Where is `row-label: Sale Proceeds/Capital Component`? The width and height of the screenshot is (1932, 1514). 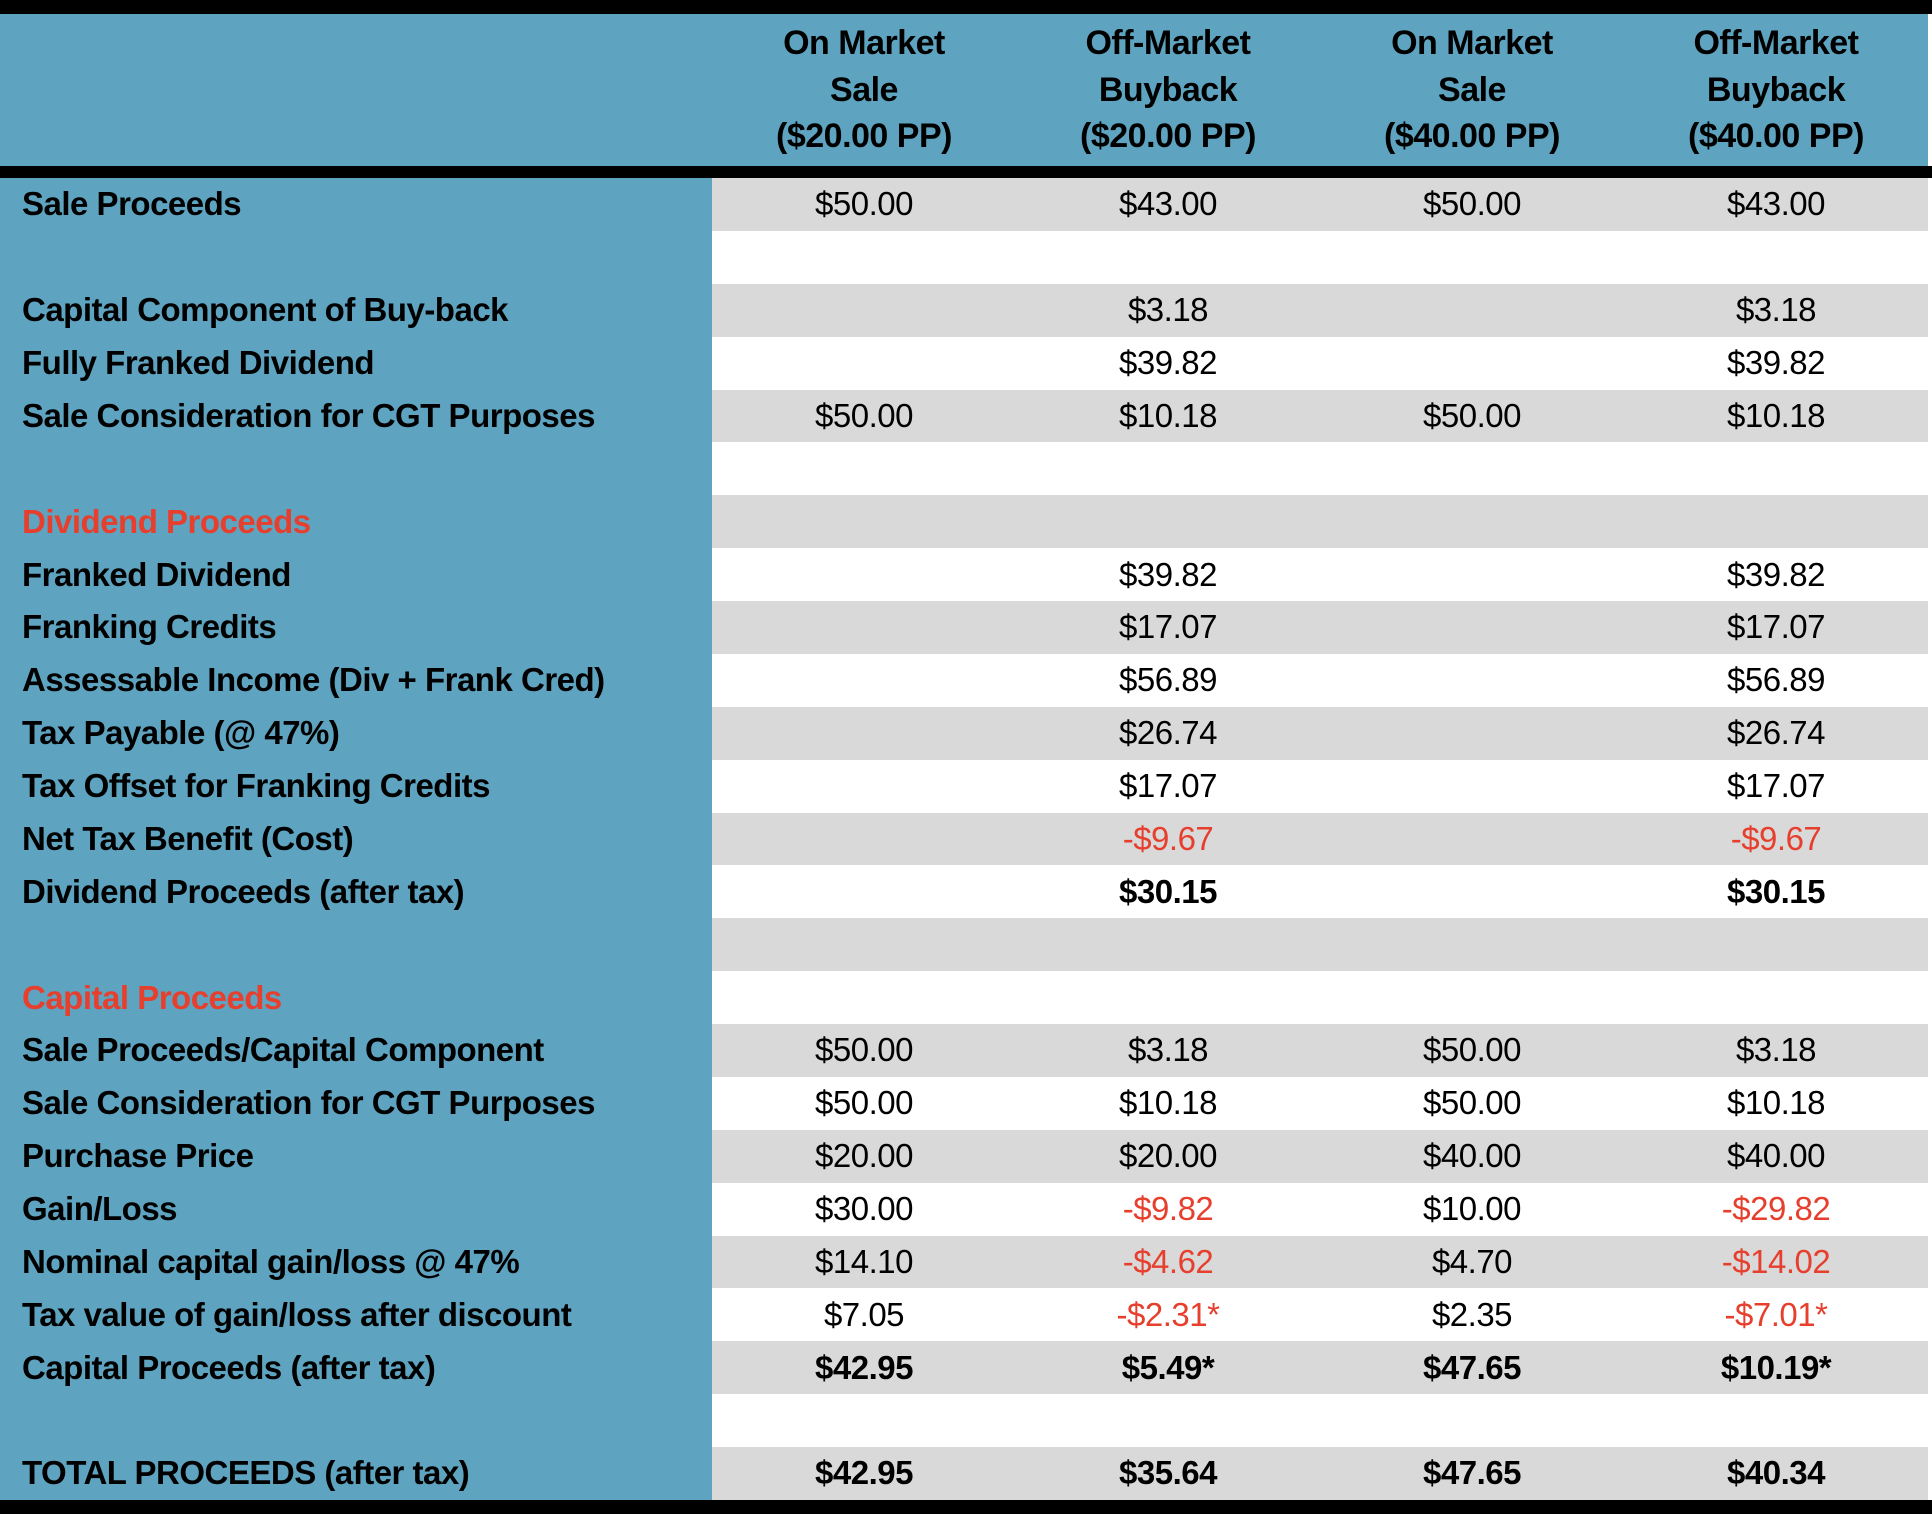
row-label: Sale Proceeds/Capital Component is located at coordinates (356, 1050).